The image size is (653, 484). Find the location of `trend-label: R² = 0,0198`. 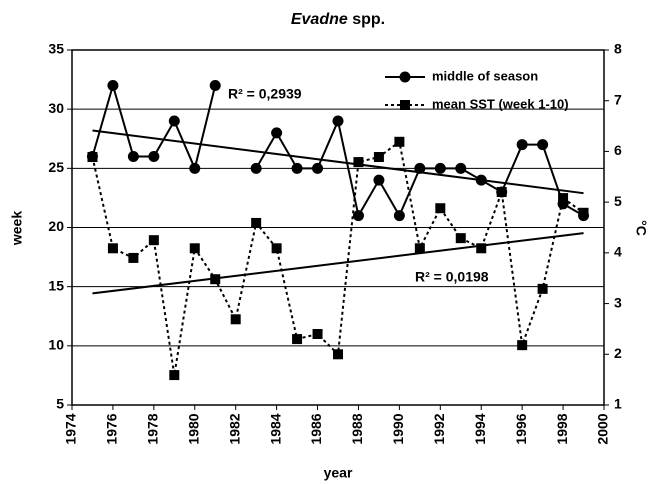

trend-label: R² = 0,0198 is located at coordinates (452, 277).